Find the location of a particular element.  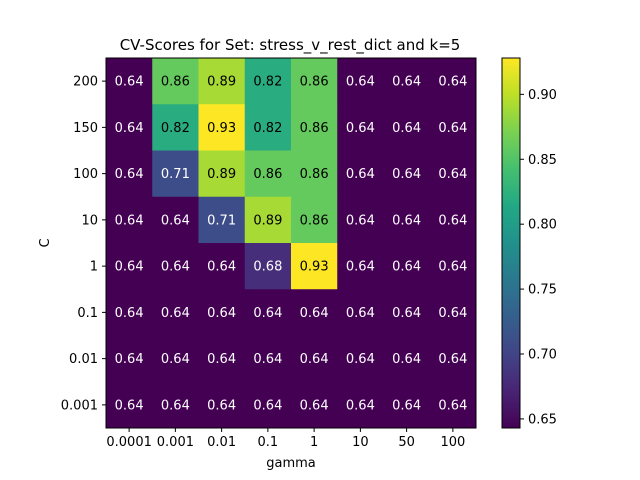

x-tick-label: 0.0001 is located at coordinates (129, 442).